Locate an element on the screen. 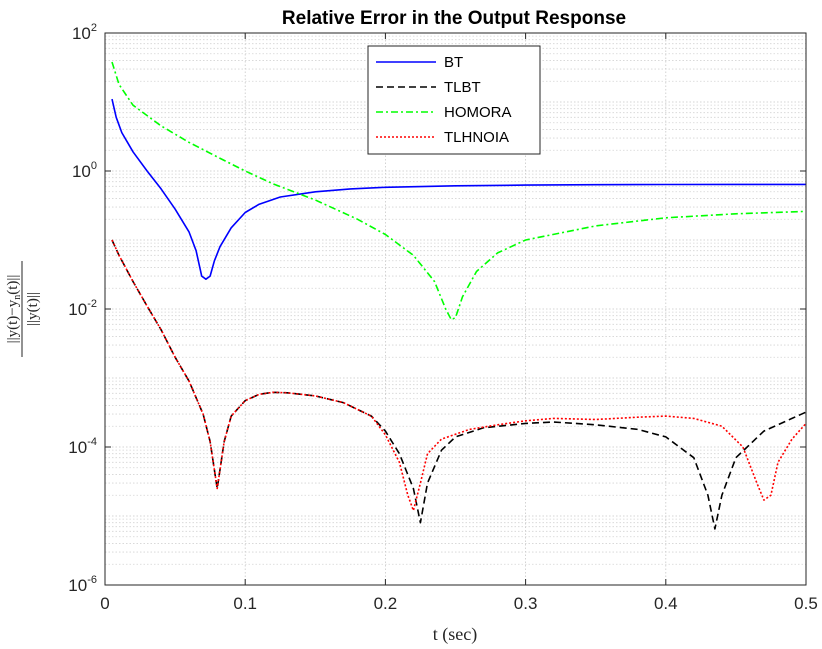  legend-box is located at coordinates (454, 100).